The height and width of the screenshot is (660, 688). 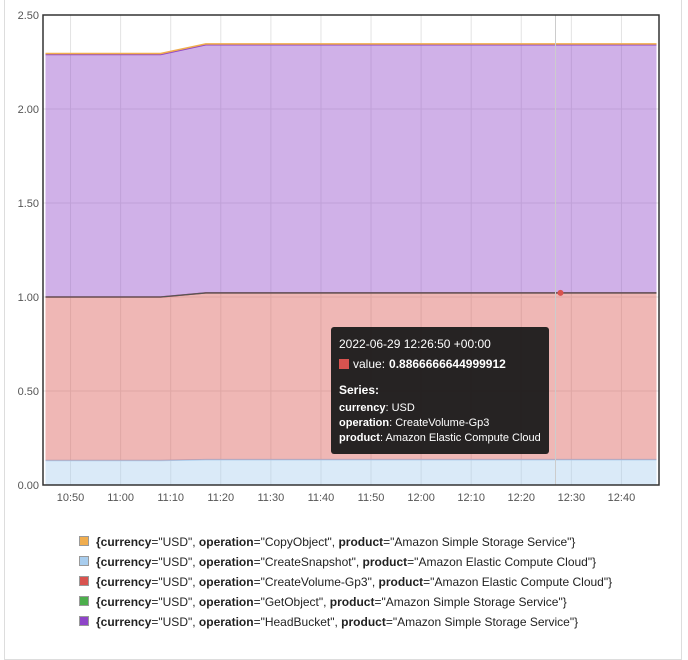 I want to click on tooltip-label-value: : Amazon Elastic Compute Cloud, so click(x=460, y=438).